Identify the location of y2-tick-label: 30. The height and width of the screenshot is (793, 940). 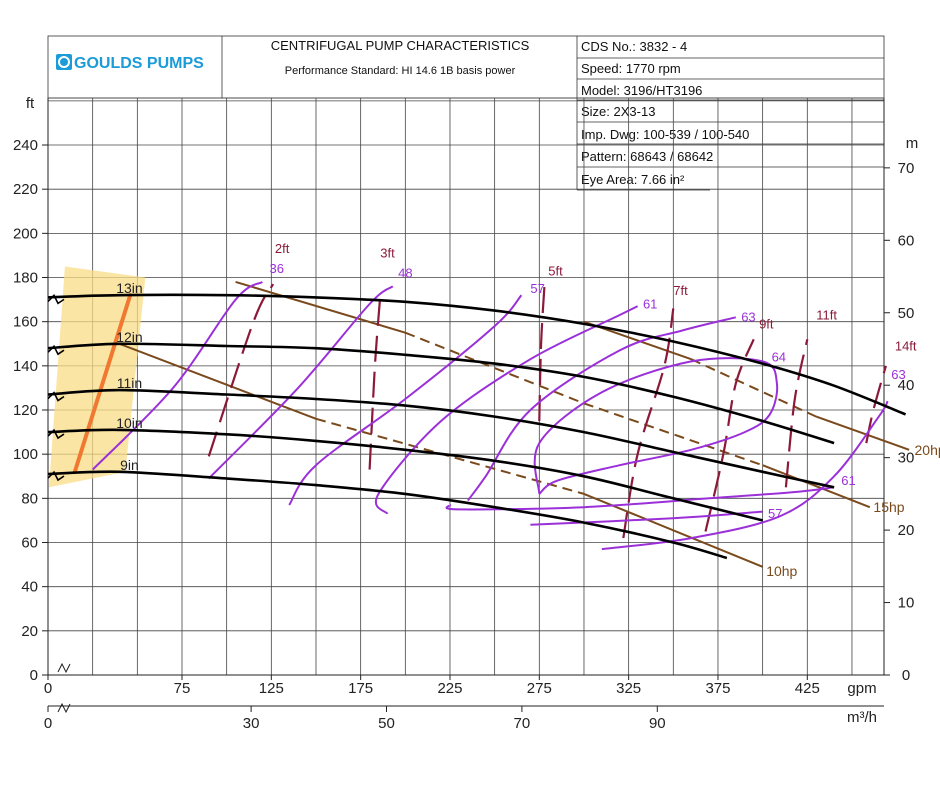
(906, 458).